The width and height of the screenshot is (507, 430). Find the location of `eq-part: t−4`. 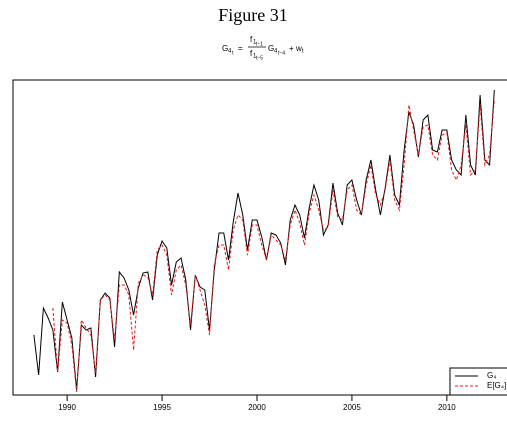

eq-part: t−4 is located at coordinates (281, 53).